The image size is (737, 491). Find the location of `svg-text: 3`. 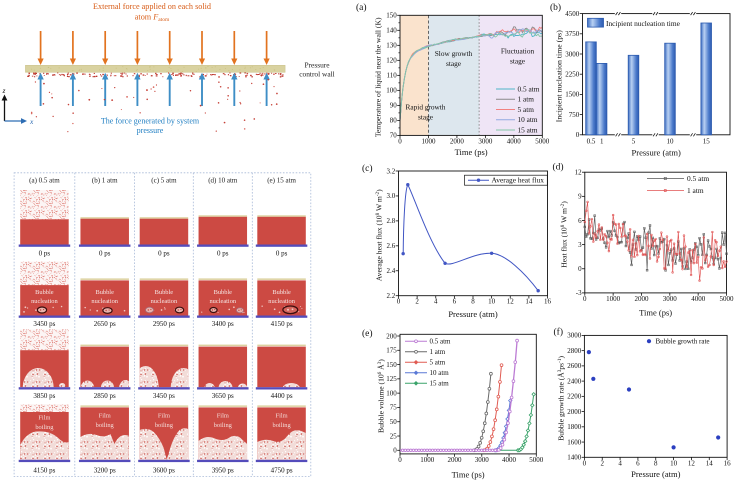

svg-text: 3 is located at coordinates (580, 245).